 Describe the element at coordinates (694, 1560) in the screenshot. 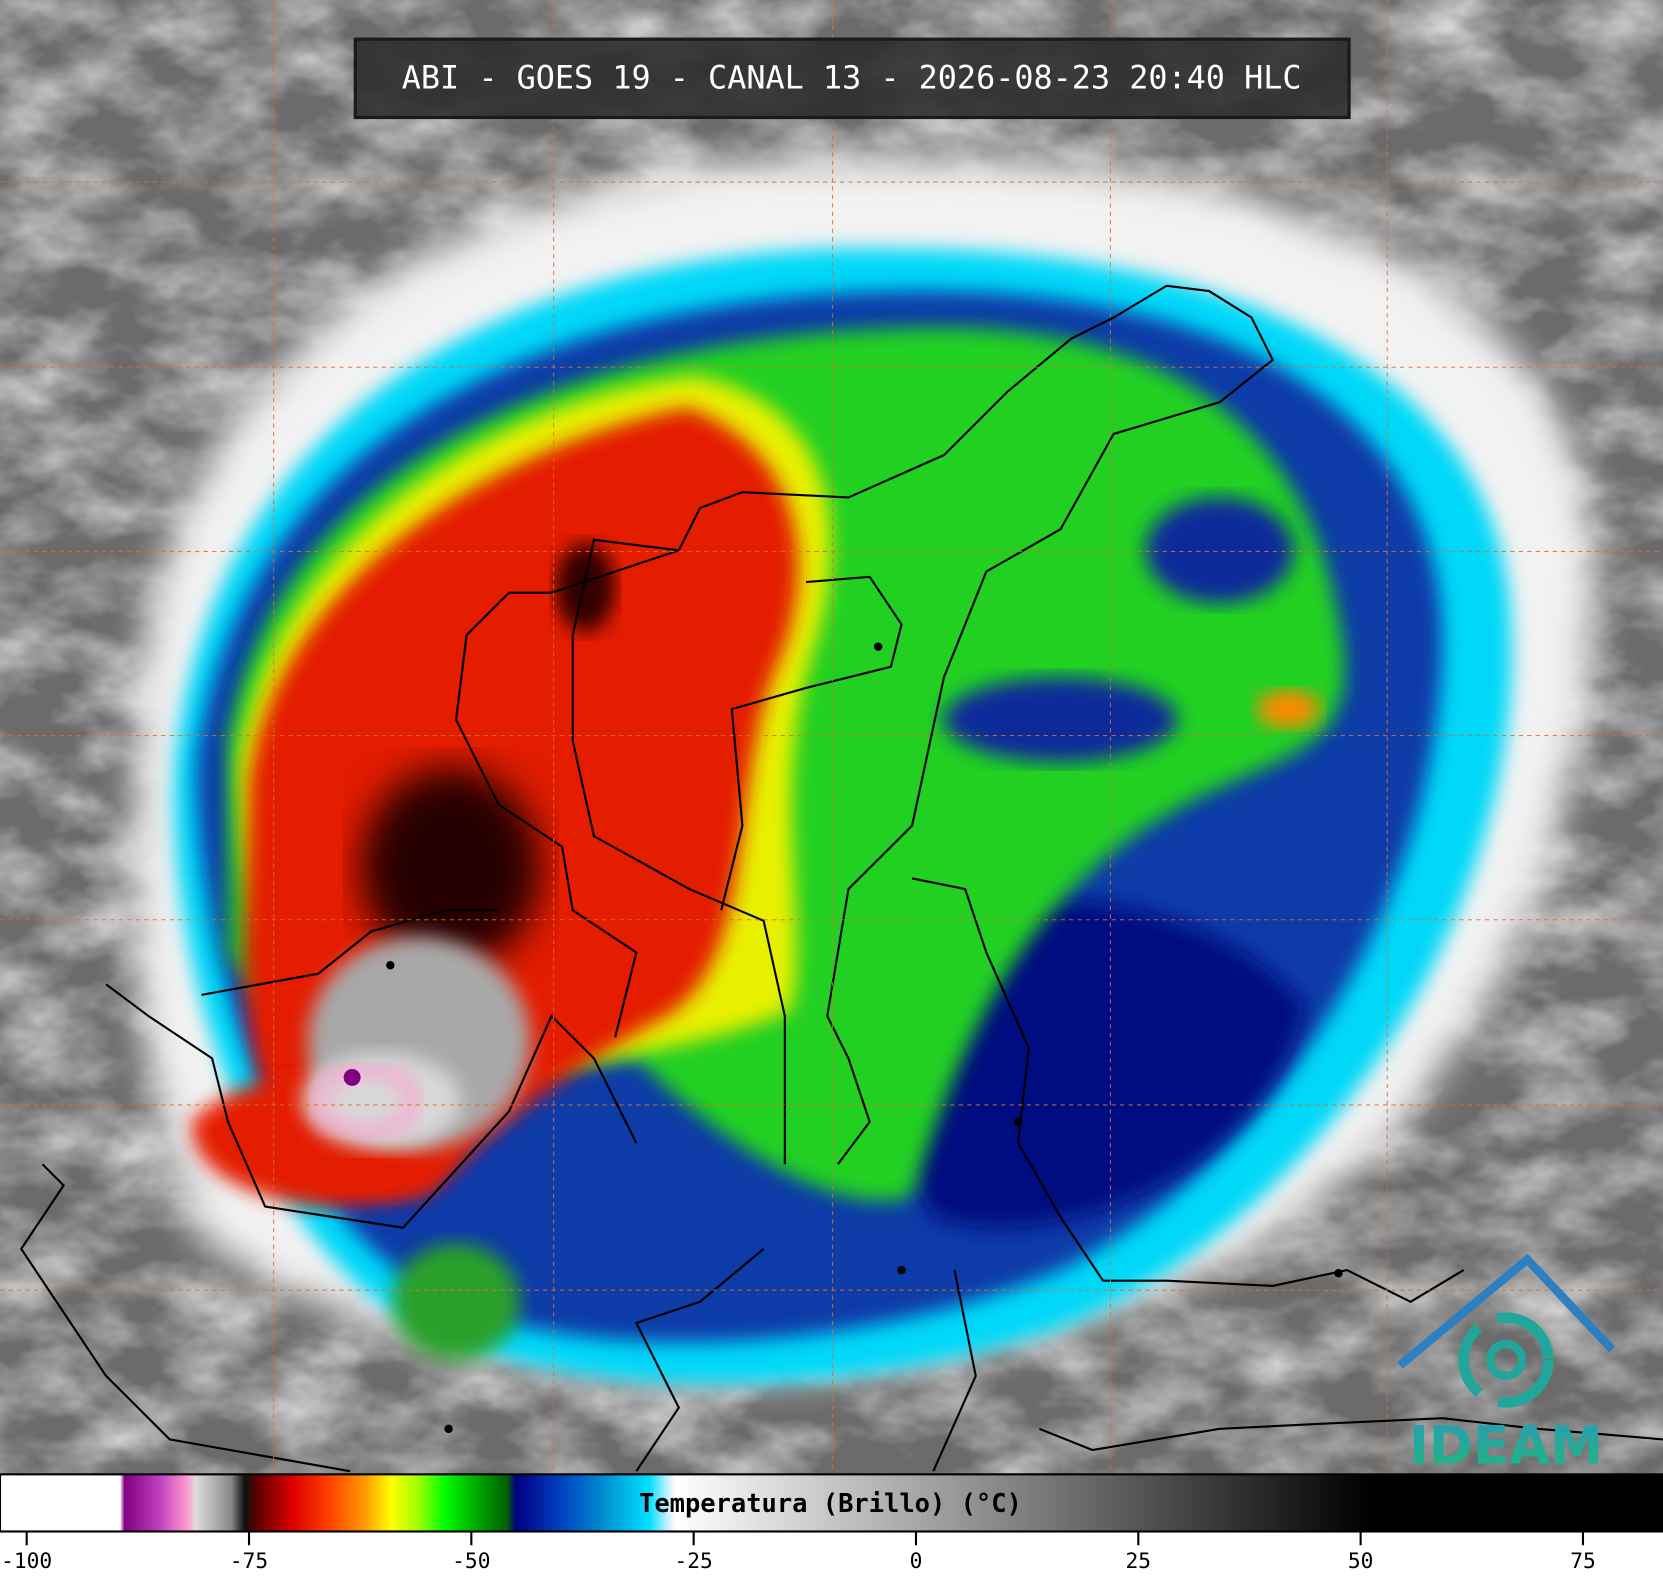

I see `colorbar-tick-label: -25` at that location.